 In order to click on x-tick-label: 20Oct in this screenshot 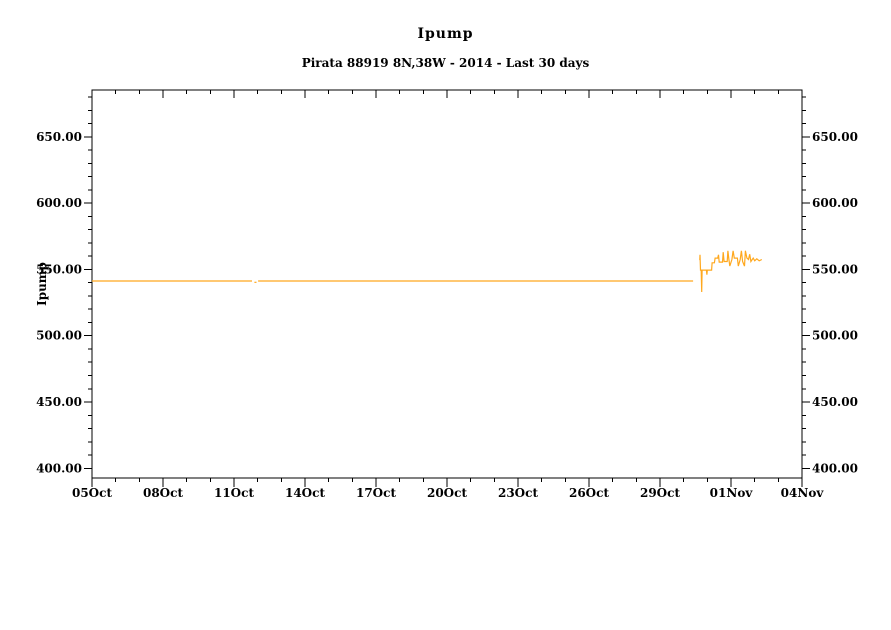, I will do `click(447, 493)`.